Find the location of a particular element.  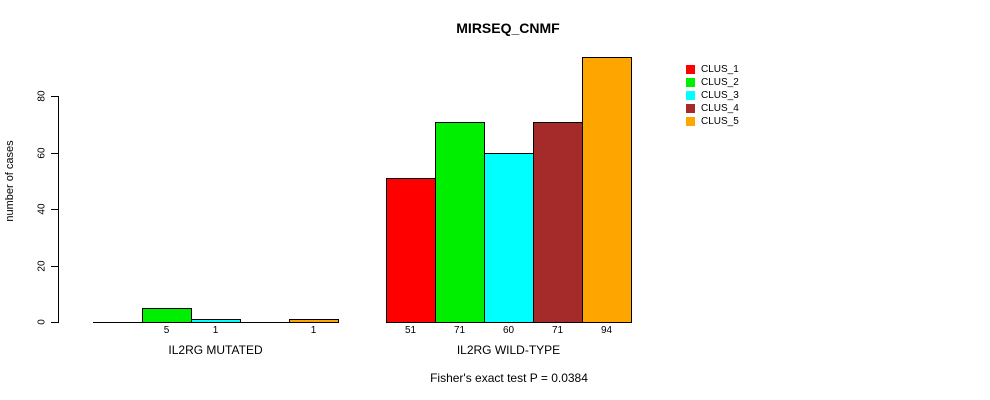

y-axis-title: number of cases is located at coordinates (10, 181).